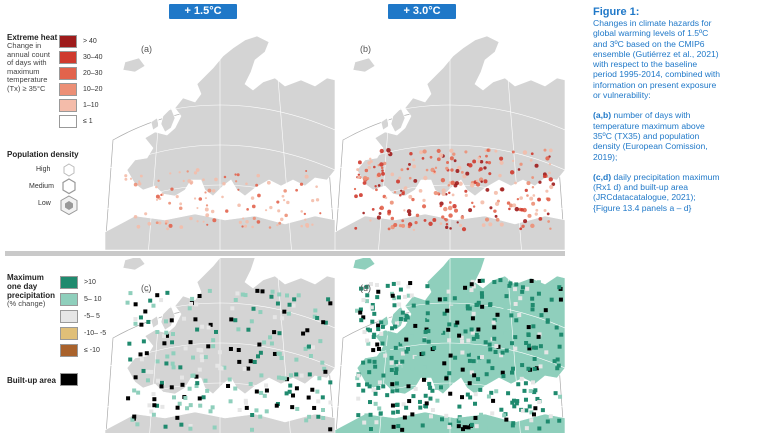 The height and width of the screenshot is (433, 770). What do you see at coordinates (657, 74) in the screenshot?
I see `figure-intro-line: period 1995-2014, combined with` at bounding box center [657, 74].